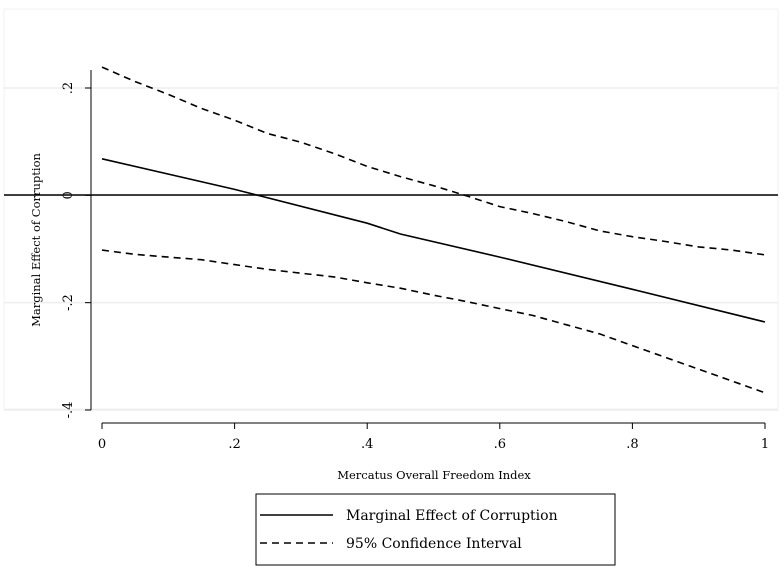 Image resolution: width=784 pixels, height=579 pixels. Describe the element at coordinates (36, 240) in the screenshot. I see `y-axis-title: Marginal Effect of Corruption` at that location.